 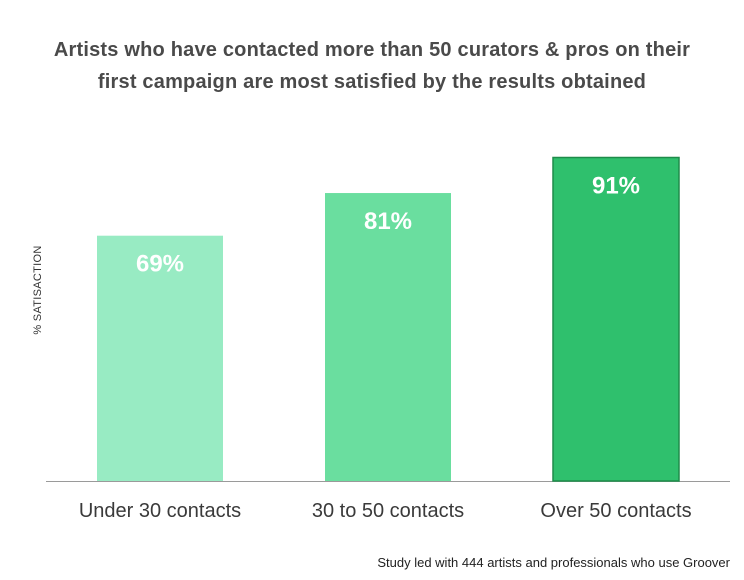 I want to click on bar-value-label-1: 69%, so click(x=160, y=264).